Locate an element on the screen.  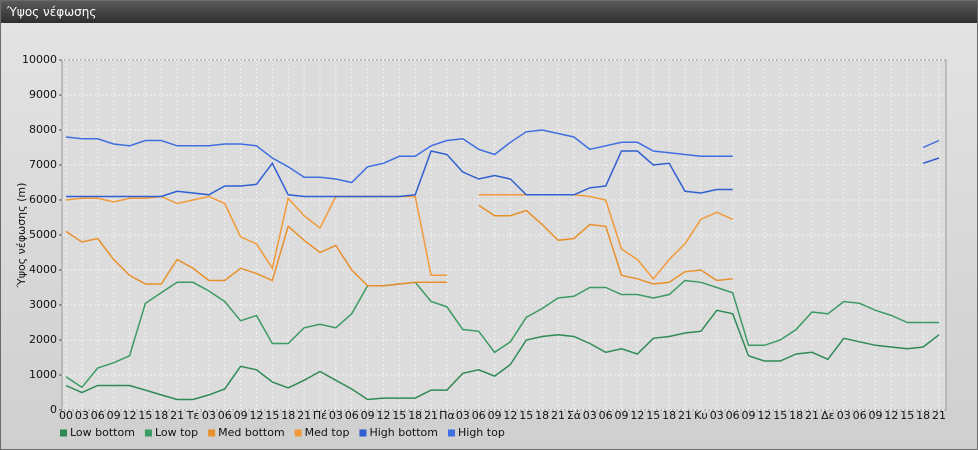
y-tick-label: 7000 is located at coordinates (43, 164).